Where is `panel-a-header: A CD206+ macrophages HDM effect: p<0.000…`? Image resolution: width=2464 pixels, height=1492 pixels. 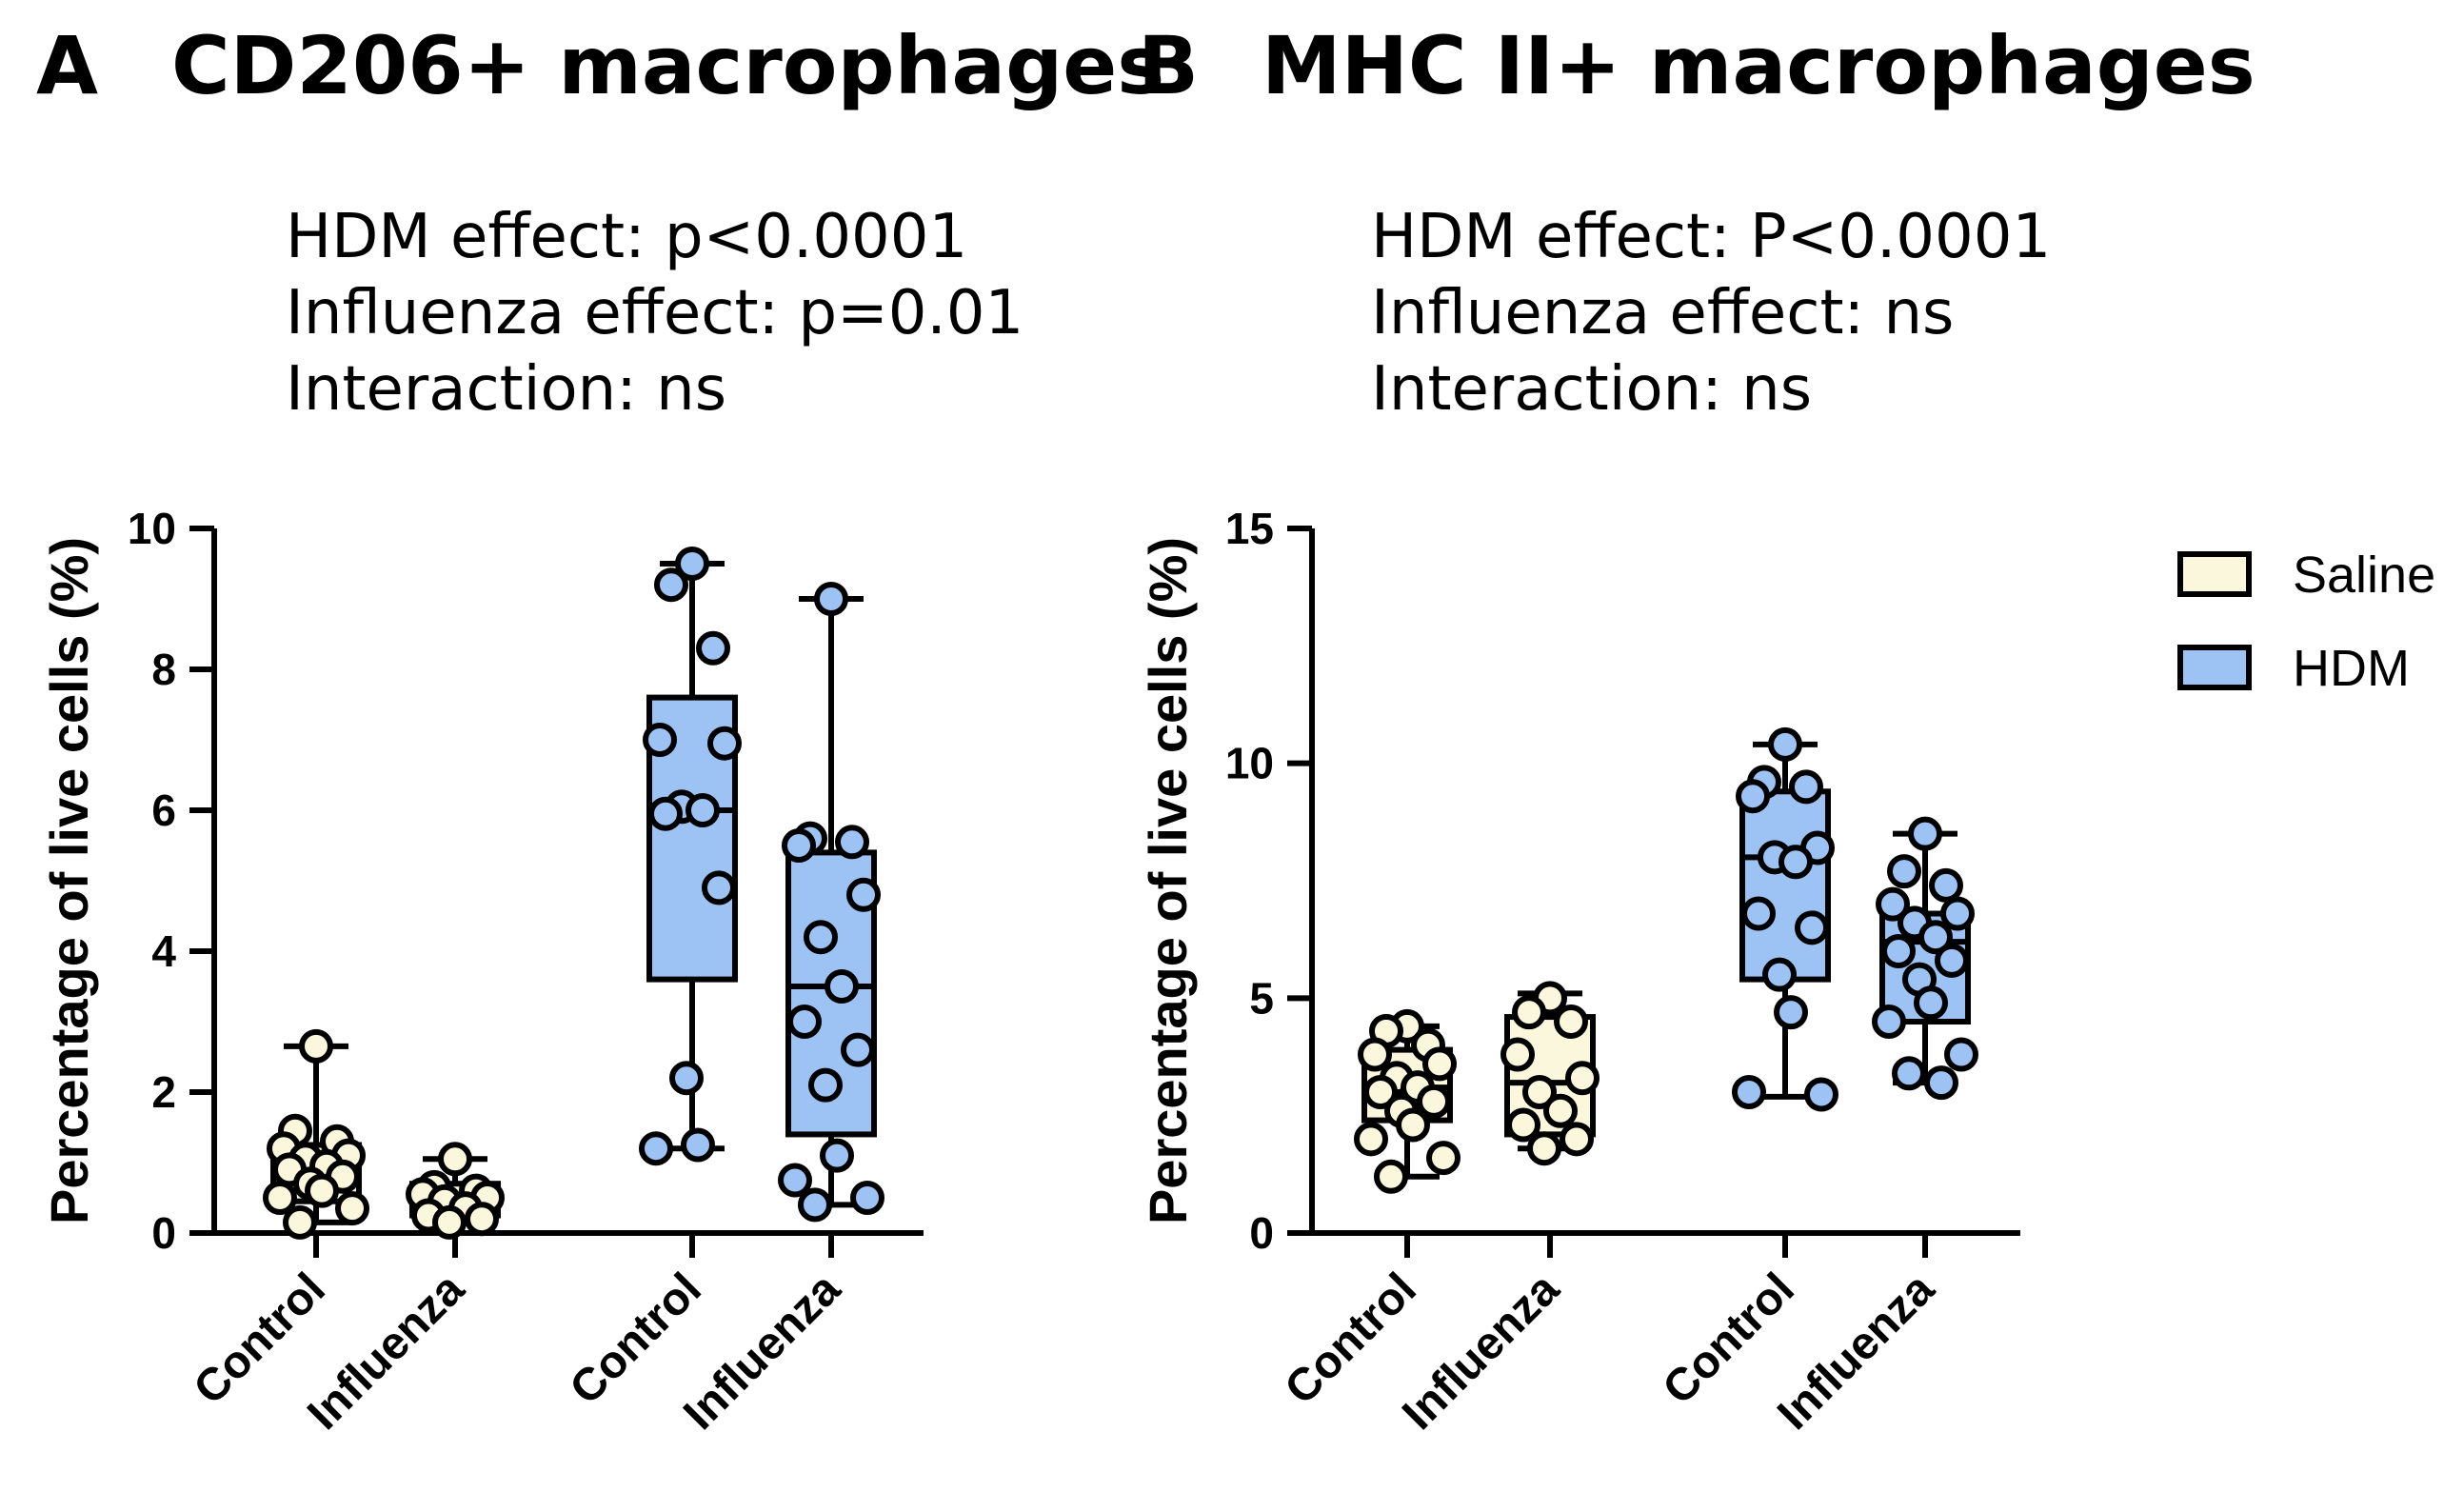 panel-a-header: A CD206+ macrophages HDM effect: p<0.000… is located at coordinates (600, 222).